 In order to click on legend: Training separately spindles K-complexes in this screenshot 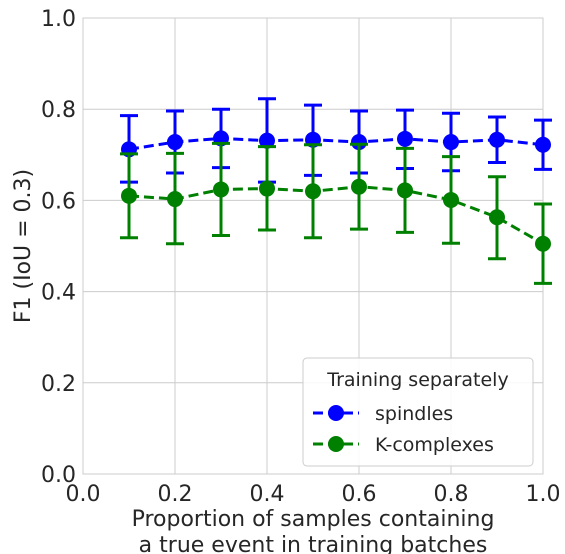, I will do `click(418, 412)`.